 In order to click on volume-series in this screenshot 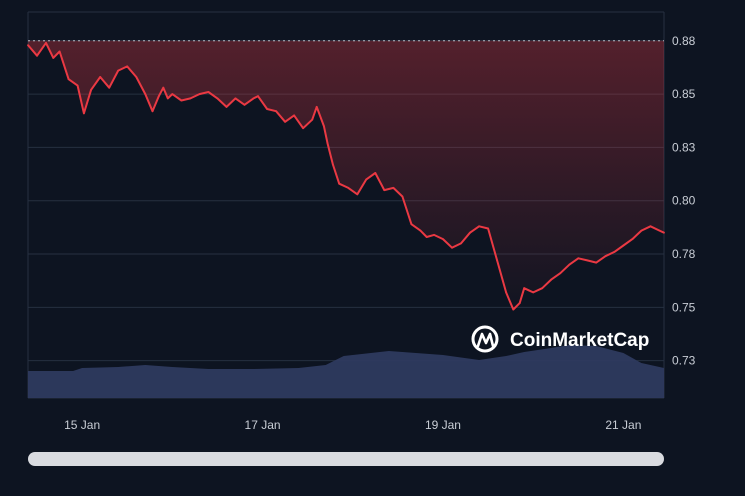, I will do `click(346, 371)`.